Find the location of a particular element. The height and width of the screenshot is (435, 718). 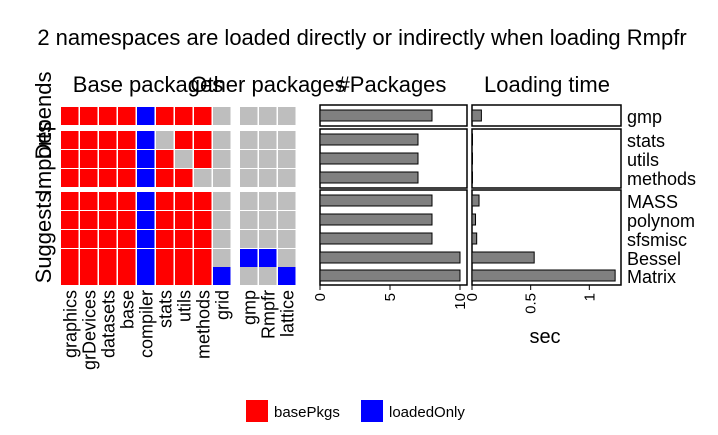

row-group-label: Suggests is located at coordinates (43, 238).